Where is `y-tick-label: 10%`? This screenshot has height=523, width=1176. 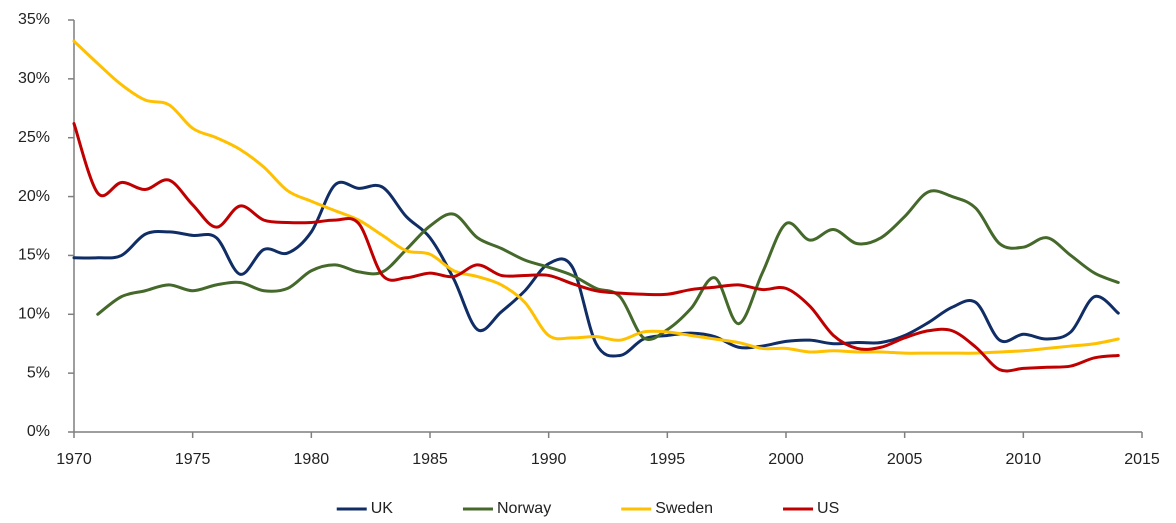 y-tick-label: 10% is located at coordinates (34, 314).